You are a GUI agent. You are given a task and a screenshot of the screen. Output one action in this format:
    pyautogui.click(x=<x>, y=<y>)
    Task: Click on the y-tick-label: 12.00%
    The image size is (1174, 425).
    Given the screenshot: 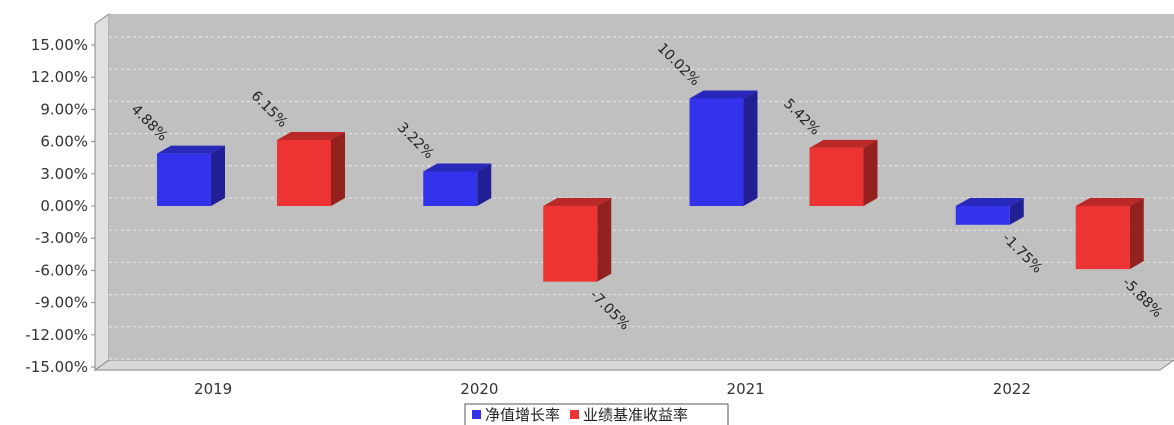 What is the action you would take?
    pyautogui.click(x=59, y=77)
    